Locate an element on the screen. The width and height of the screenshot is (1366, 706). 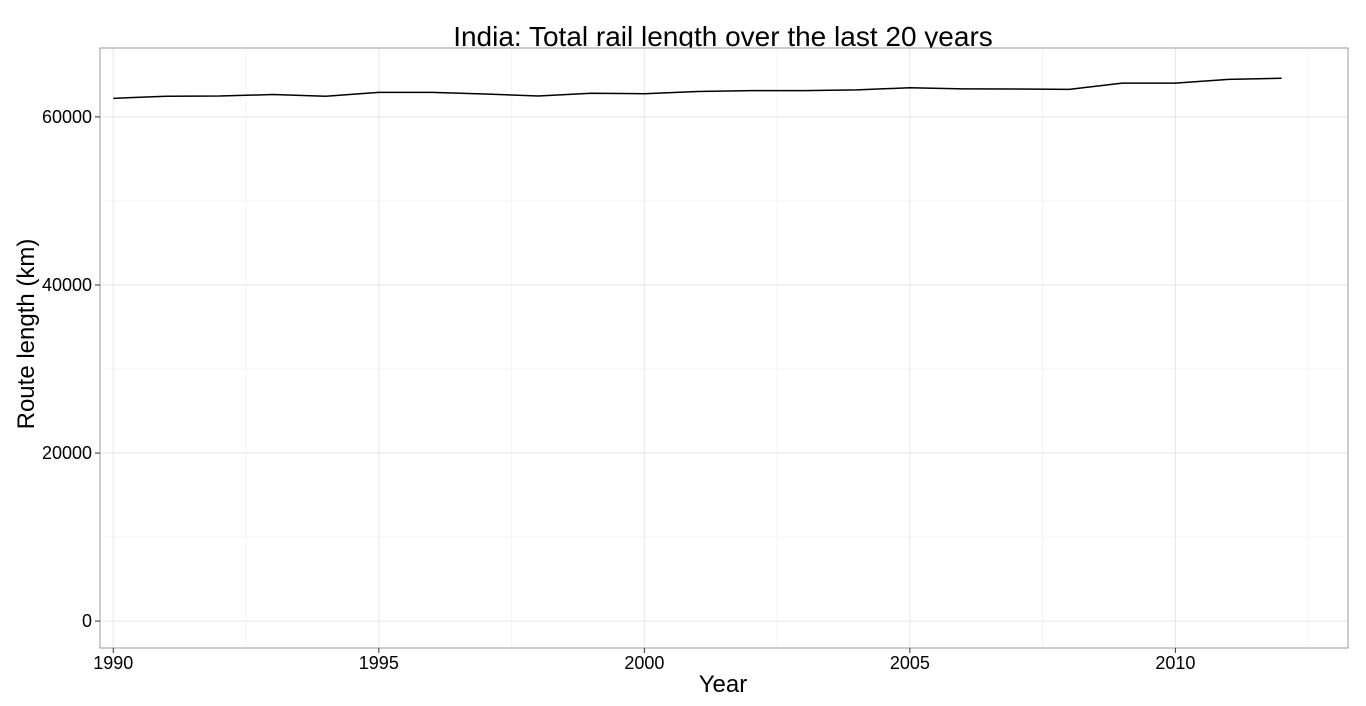
y-tick-label: 40000 is located at coordinates (67, 285).